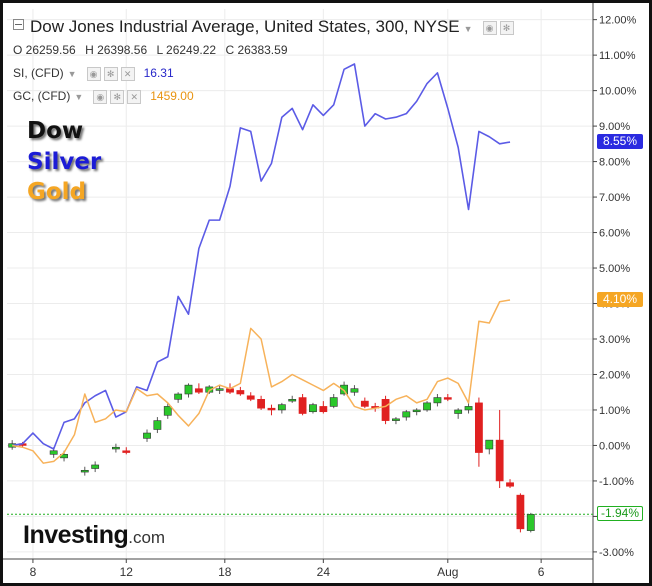  I want to click on legend-silver-value: 16.31, so click(158, 73).